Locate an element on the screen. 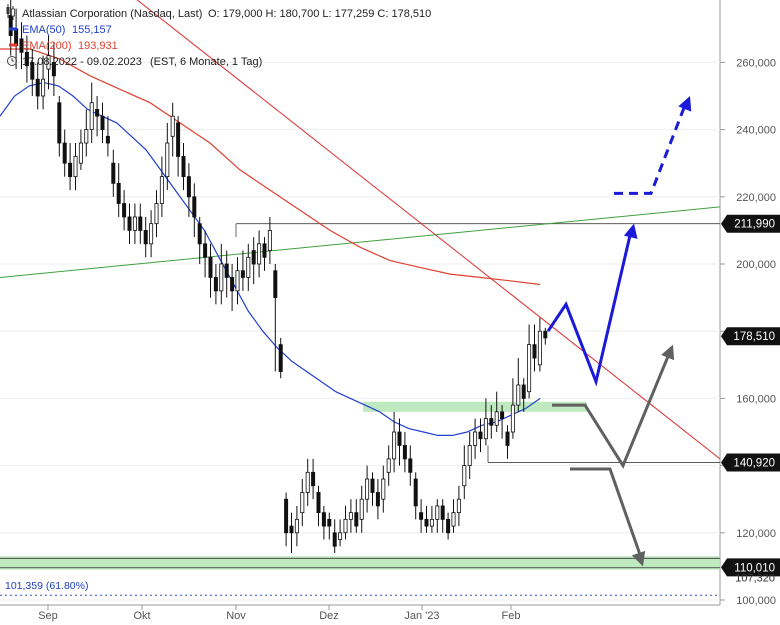 The height and width of the screenshot is (625, 780). fib-level-label: 101,359 (61.80%) is located at coordinates (46, 586).